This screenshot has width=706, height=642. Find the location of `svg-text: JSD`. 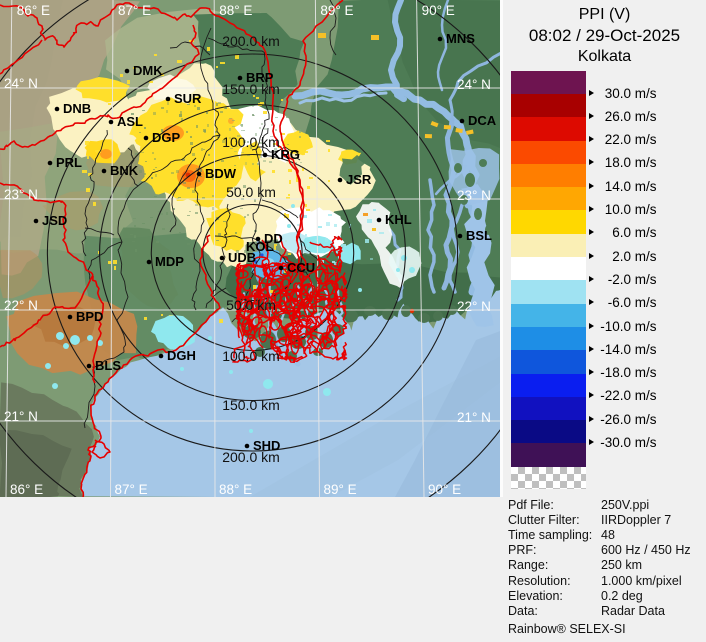

svg-text: JSD is located at coordinates (54, 220).